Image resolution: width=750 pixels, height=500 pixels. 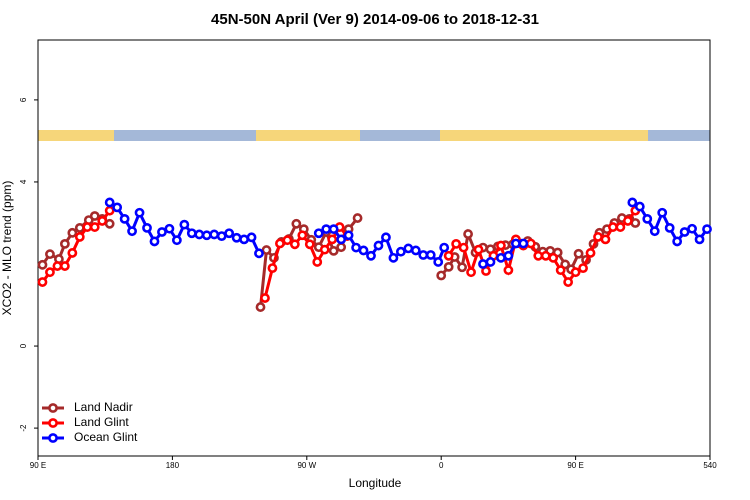 What do you see at coordinates (374, 135) in the screenshot?
I see `ocean-band` at bounding box center [374, 135].